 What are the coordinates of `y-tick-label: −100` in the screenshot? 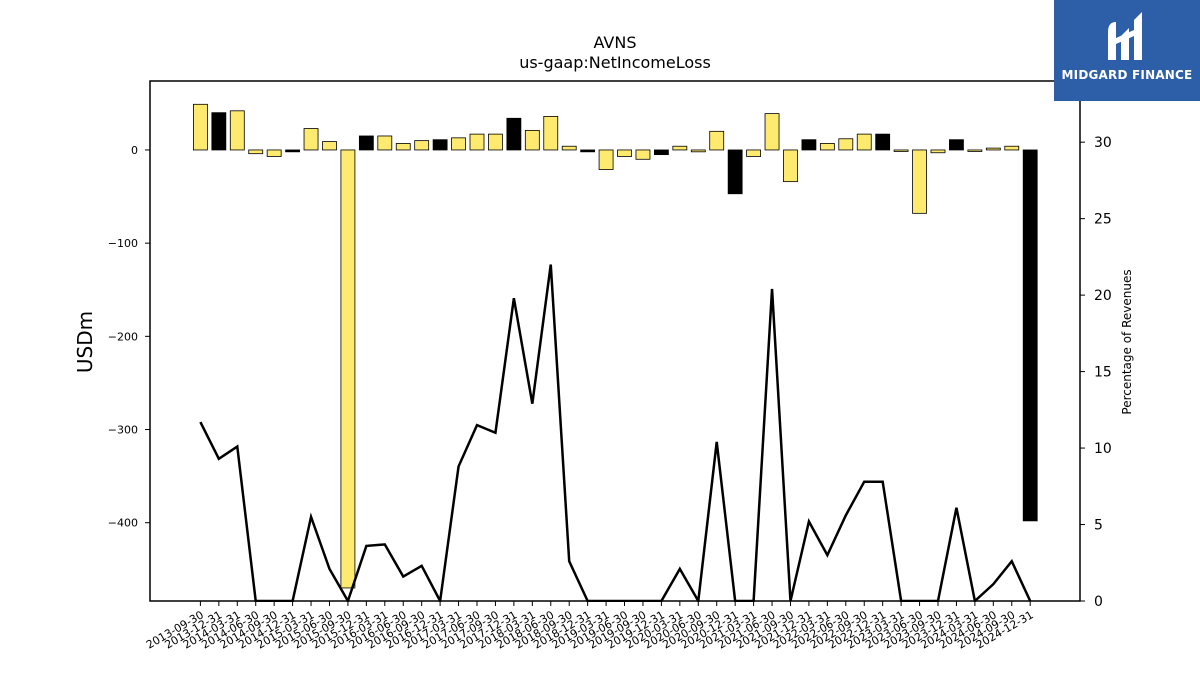 It's located at (123, 243).